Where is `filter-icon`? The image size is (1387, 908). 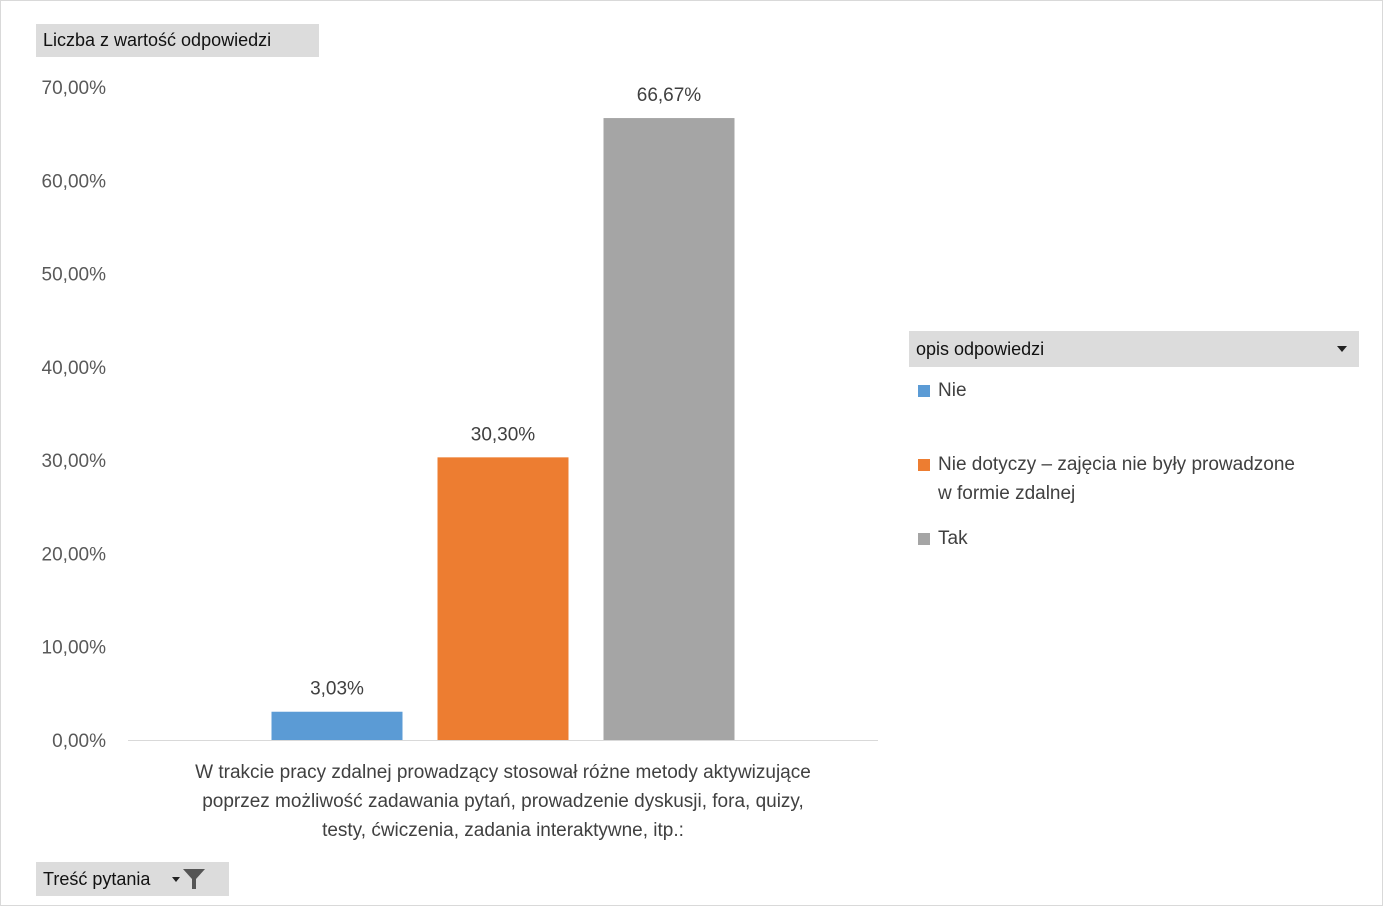
filter-icon is located at coordinates (194, 879).